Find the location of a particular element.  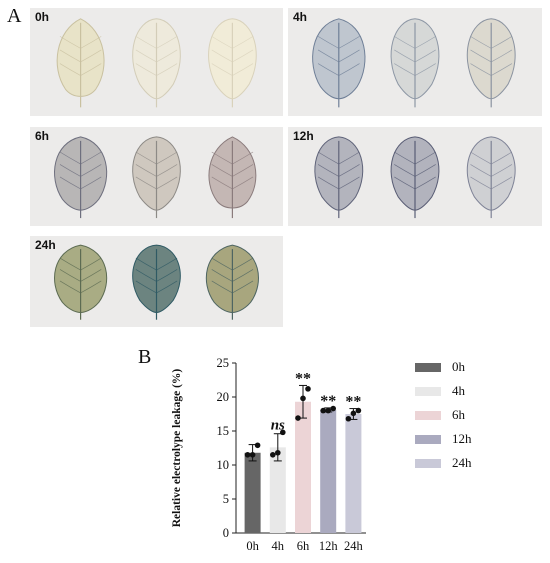

legend-label: 12h is located at coordinates (462, 438).